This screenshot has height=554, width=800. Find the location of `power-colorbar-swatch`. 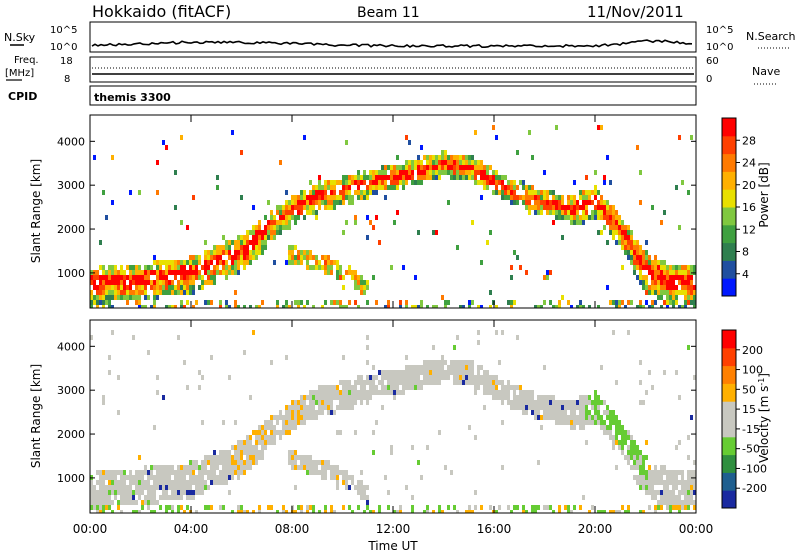

power-colorbar-swatch is located at coordinates (729, 198).